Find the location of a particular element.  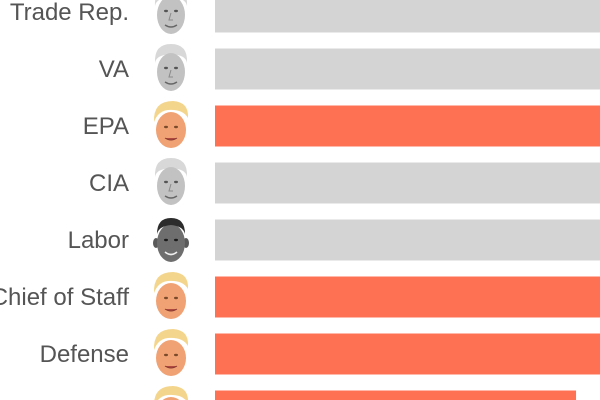

bar-row-defense: Defense is located at coordinates (320, 352).